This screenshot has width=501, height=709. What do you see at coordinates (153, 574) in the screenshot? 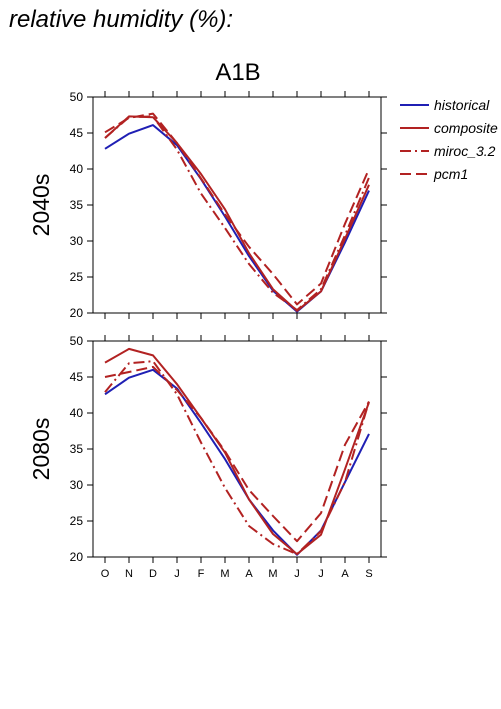
I see `x-tick-label: D` at bounding box center [153, 574].